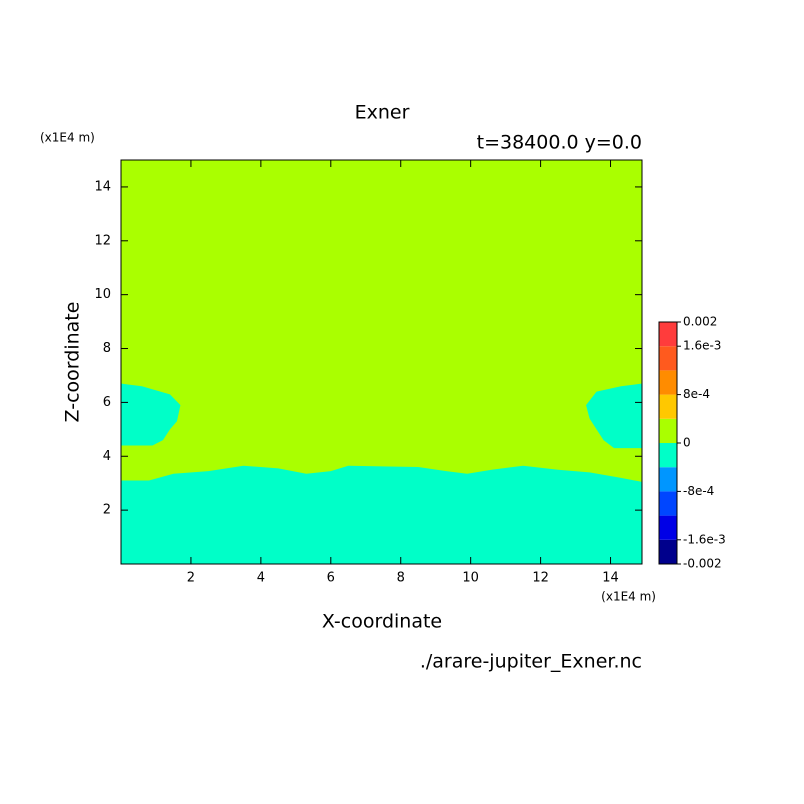 The width and height of the screenshot is (804, 804). What do you see at coordinates (687, 443) in the screenshot?
I see `colorbar-tick-label: 0` at bounding box center [687, 443].